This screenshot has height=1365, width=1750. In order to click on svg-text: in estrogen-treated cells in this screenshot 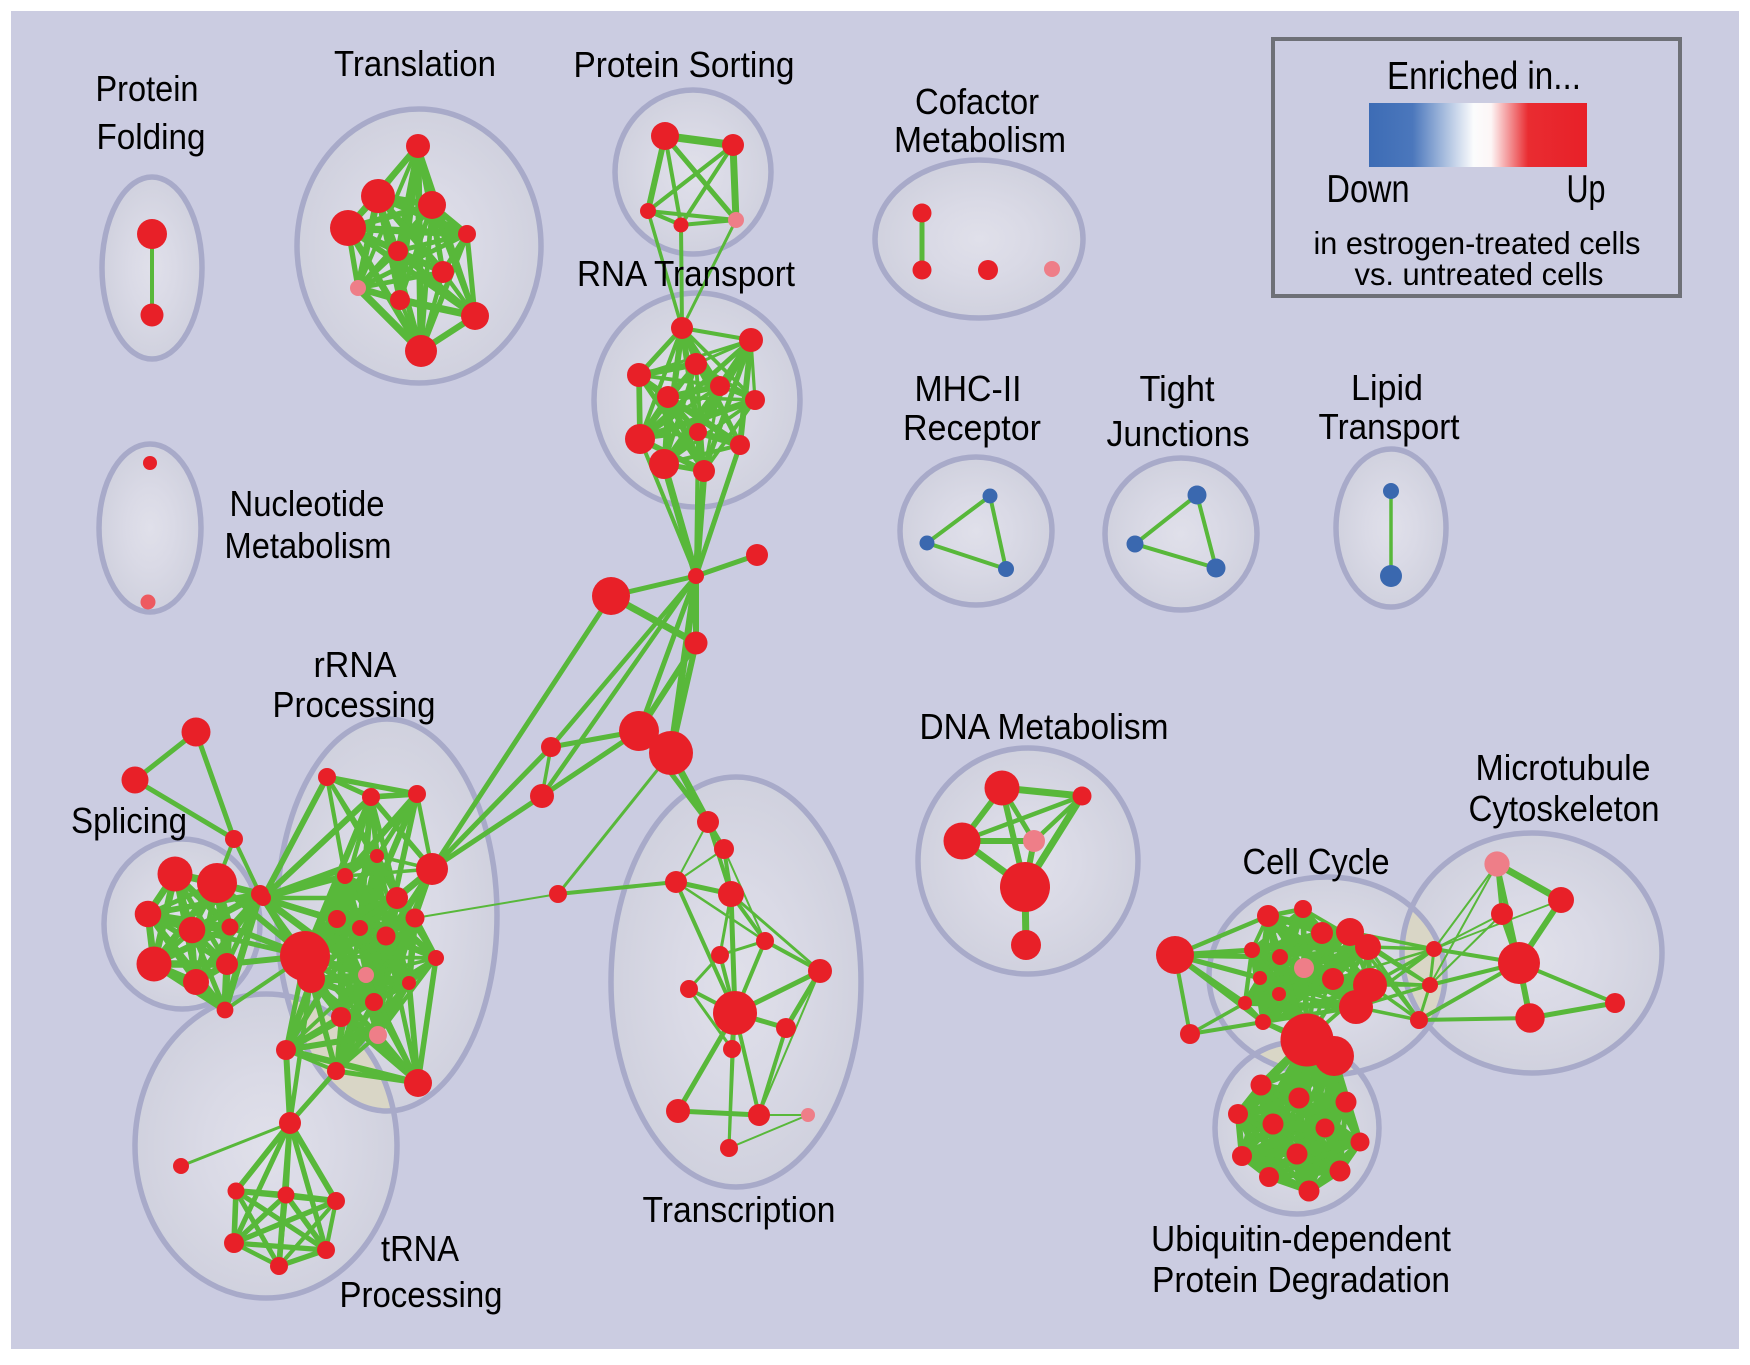, I will do `click(1477, 243)`.